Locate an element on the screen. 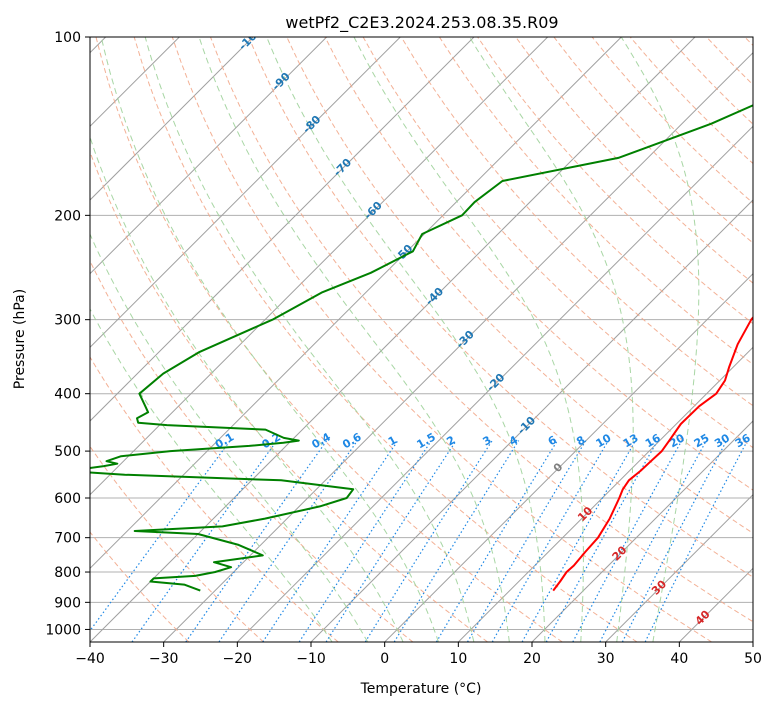 The image size is (775, 708). x-axis-label: Temperature (°C) is located at coordinates (421, 689).